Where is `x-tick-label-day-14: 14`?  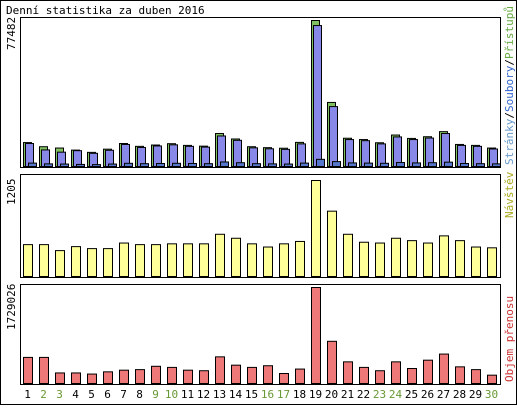
x-tick-label-day-14: 14 is located at coordinates (236, 394).